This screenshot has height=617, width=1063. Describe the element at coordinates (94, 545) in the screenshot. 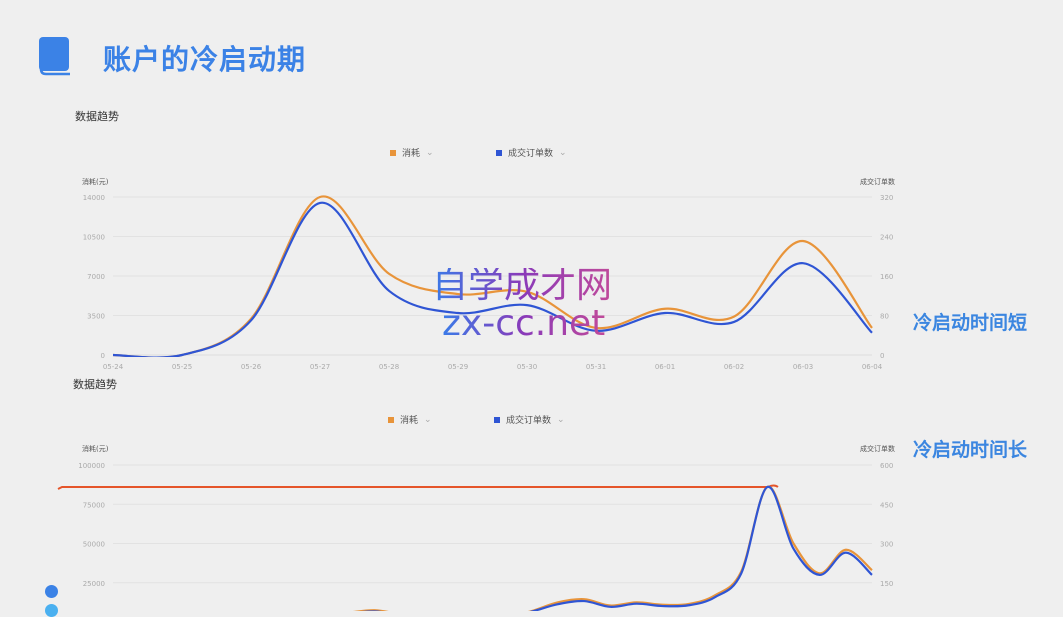

I see `y-tick-left: 50000` at that location.